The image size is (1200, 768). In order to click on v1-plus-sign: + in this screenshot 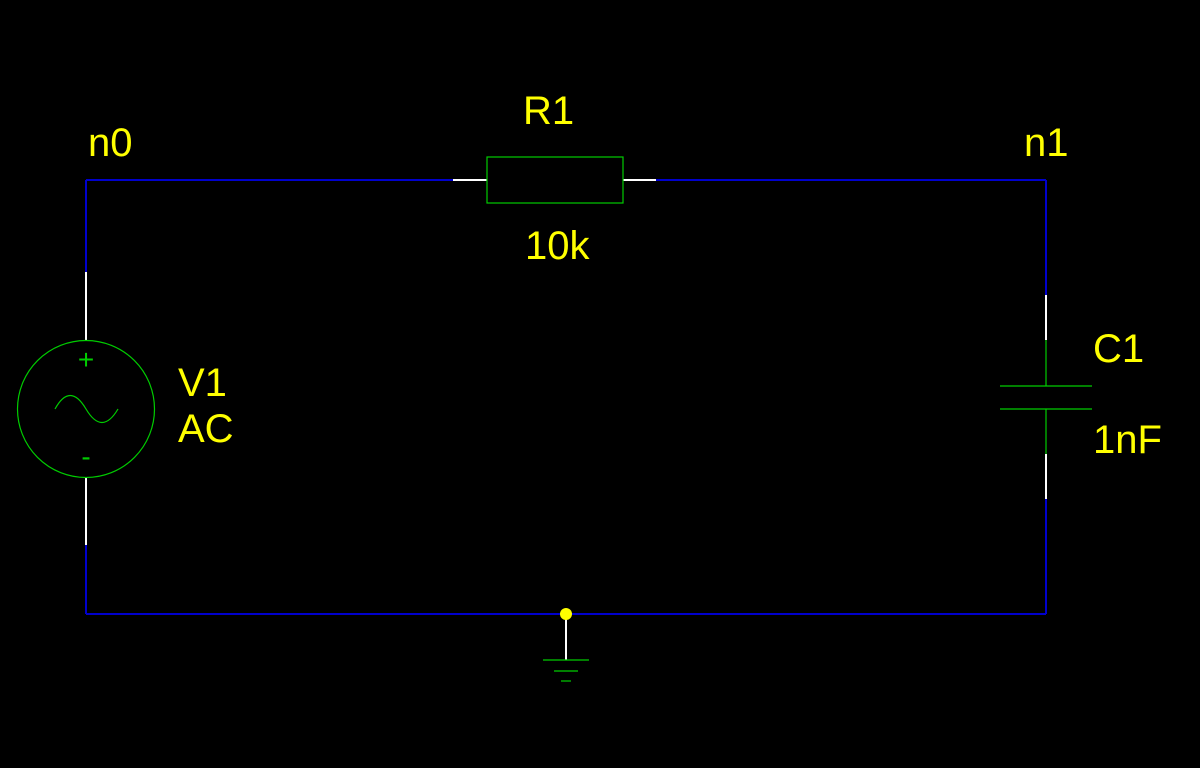, I will do `click(86, 359)`.